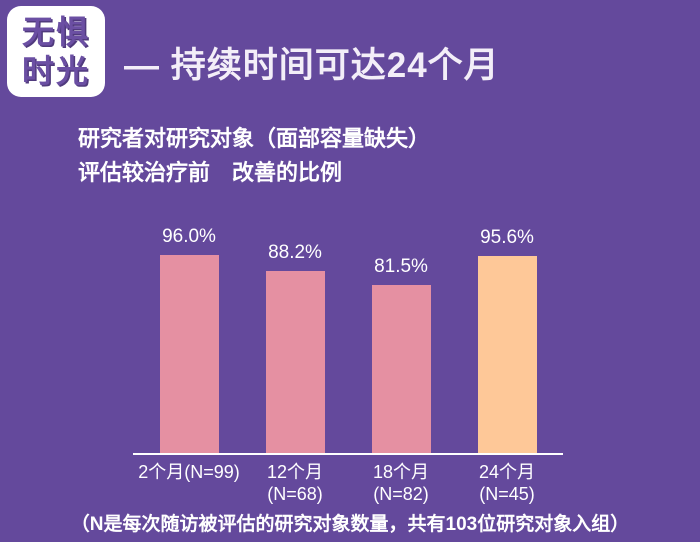 The width and height of the screenshot is (700, 542). I want to click on brand-badge: 无惧 时光, so click(56, 51).